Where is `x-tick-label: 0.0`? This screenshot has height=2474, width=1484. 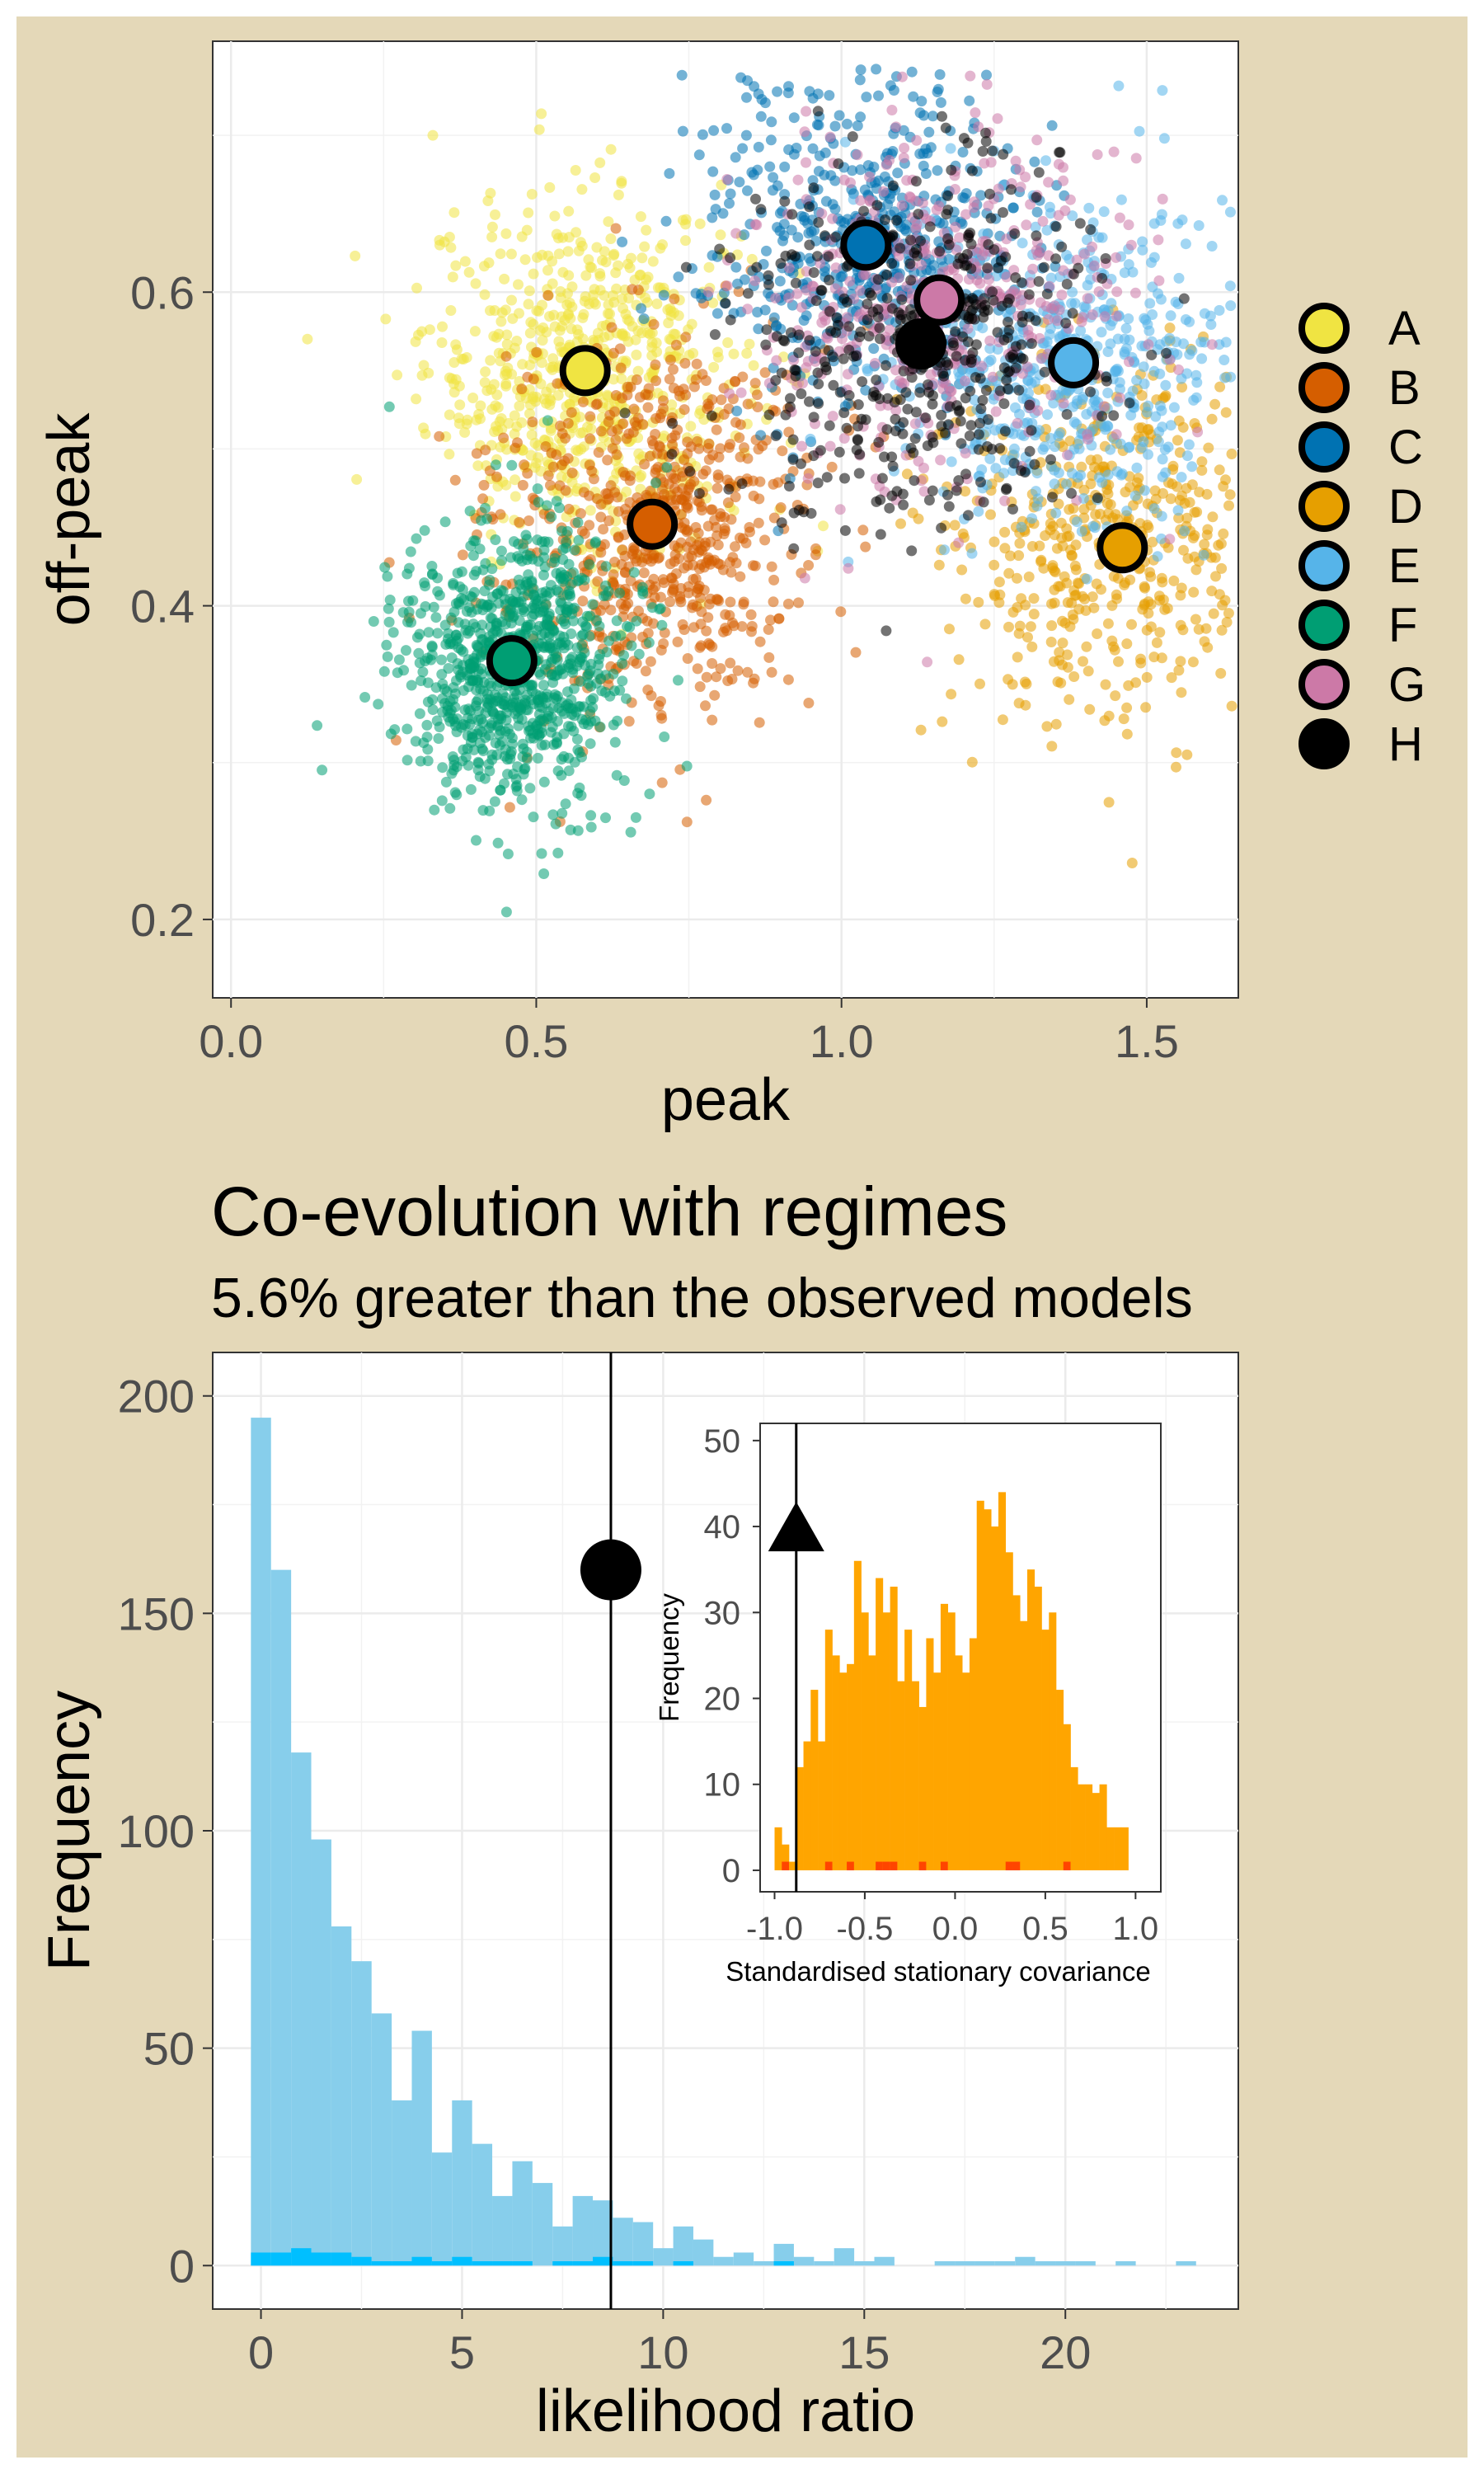
x-tick-label: 0.0 is located at coordinates (231, 1041).